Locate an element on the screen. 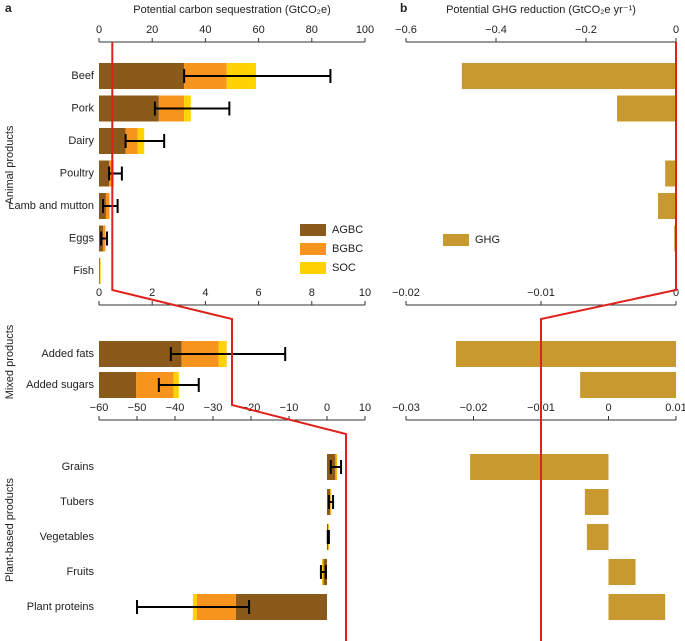 This screenshot has height=641, width=685. y-tick-label: Added sugars is located at coordinates (60, 385).